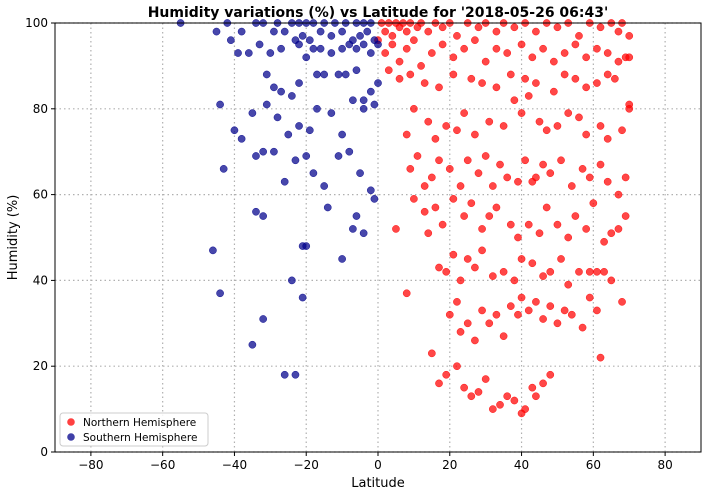 The height and width of the screenshot is (496, 712). What do you see at coordinates (140, 438) in the screenshot?
I see `legend-label-southern: Southern Hemisphere` at bounding box center [140, 438].